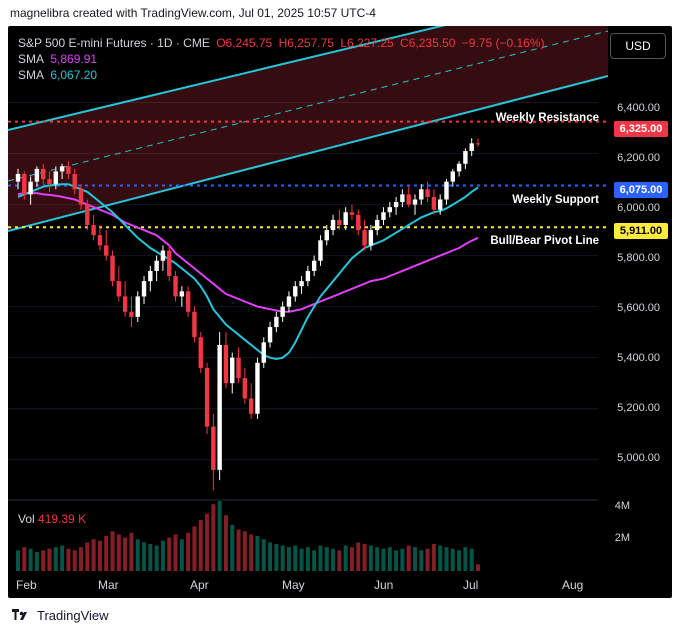  What do you see at coordinates (26, 519) in the screenshot?
I see `volume-label: Vol` at bounding box center [26, 519].